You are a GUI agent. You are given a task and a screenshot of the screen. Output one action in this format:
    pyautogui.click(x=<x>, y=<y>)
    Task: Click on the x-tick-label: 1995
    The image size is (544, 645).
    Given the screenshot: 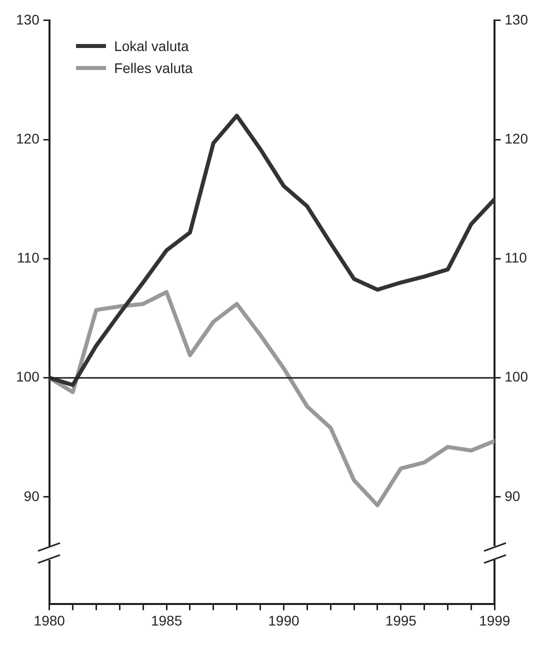 What is the action you would take?
    pyautogui.click(x=401, y=620)
    